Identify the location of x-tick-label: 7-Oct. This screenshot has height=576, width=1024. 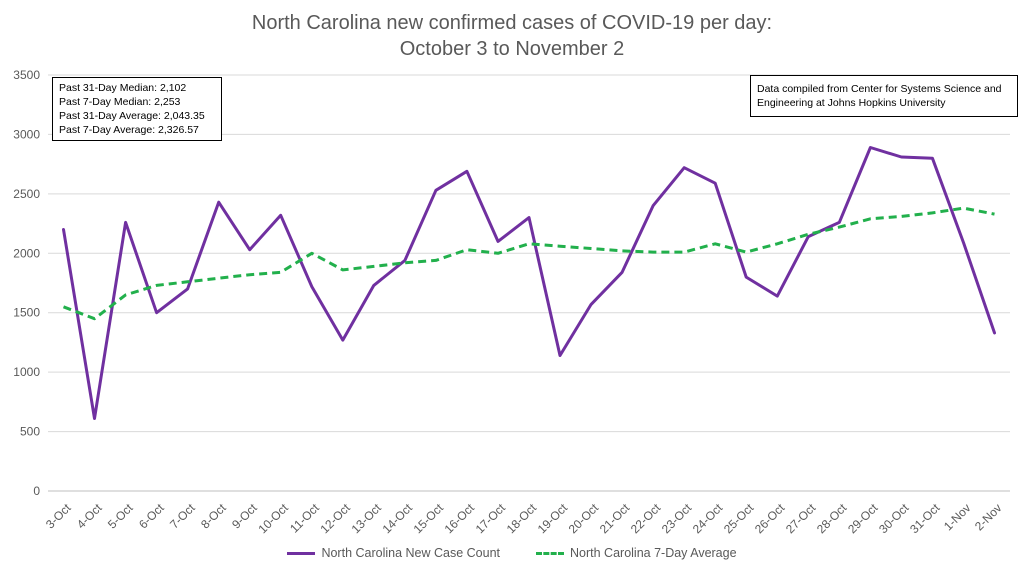
(182, 515).